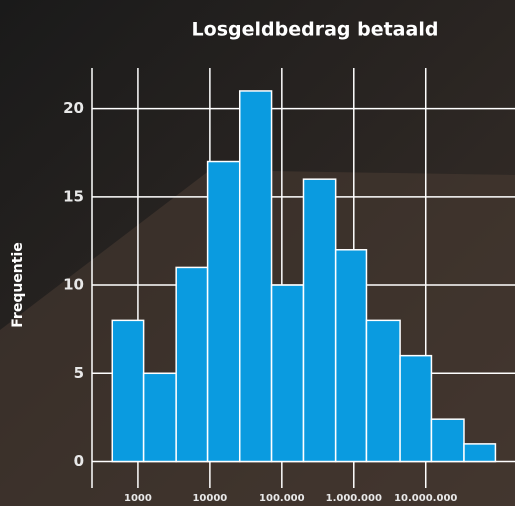  I want to click on y-tick-label: 20, so click(73, 108).